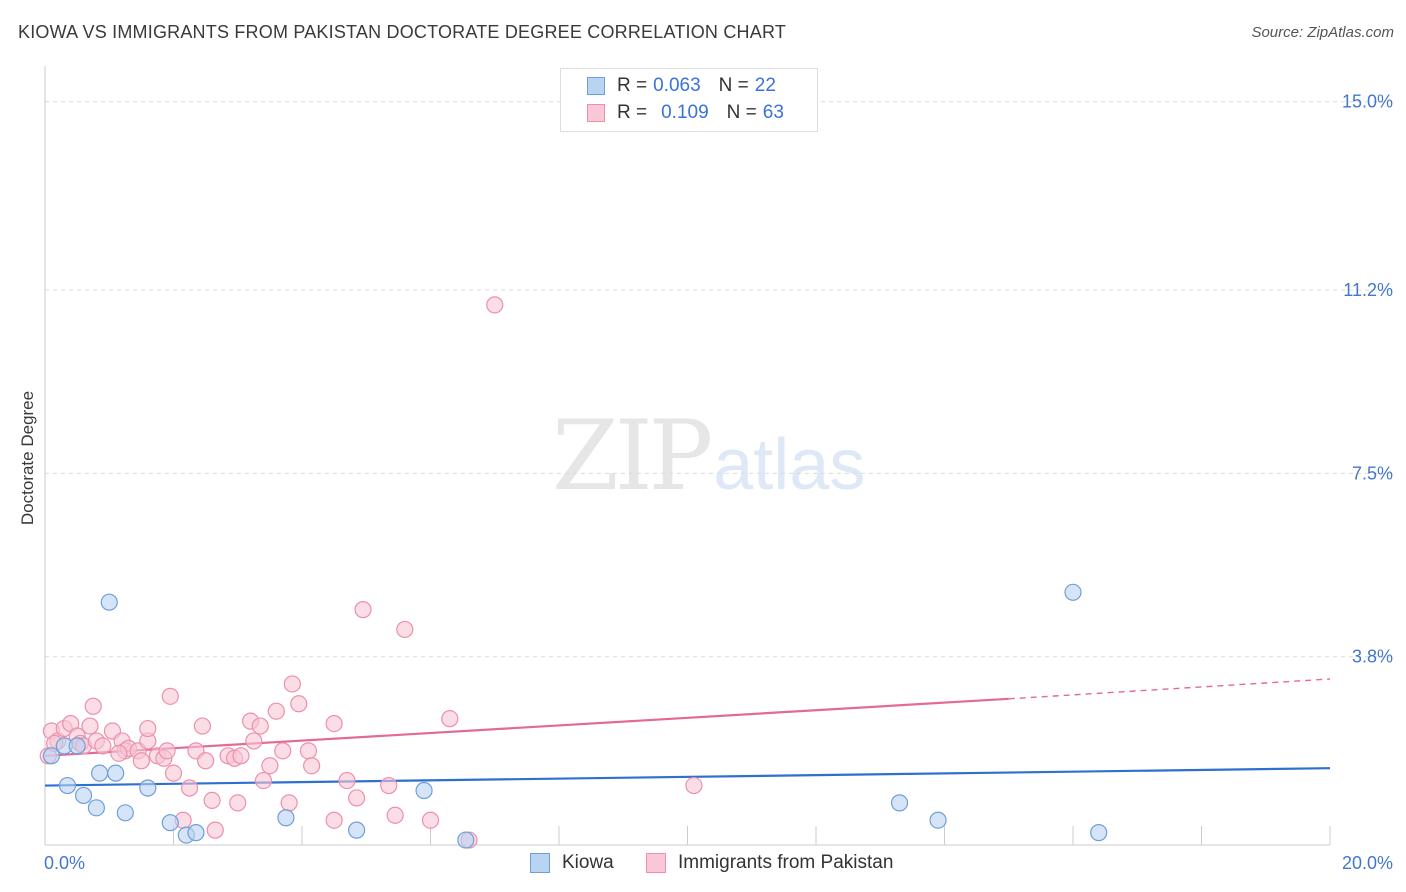 The height and width of the screenshot is (892, 1406). Describe the element at coordinates (588, 862) in the screenshot. I see `kiowa-legend-label: Kiowa` at that location.